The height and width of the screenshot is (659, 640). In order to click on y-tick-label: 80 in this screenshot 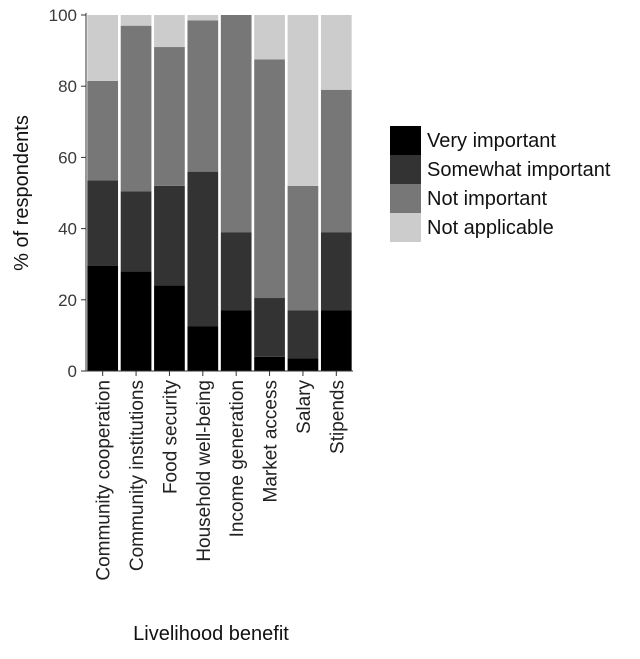, I will do `click(67, 86)`.